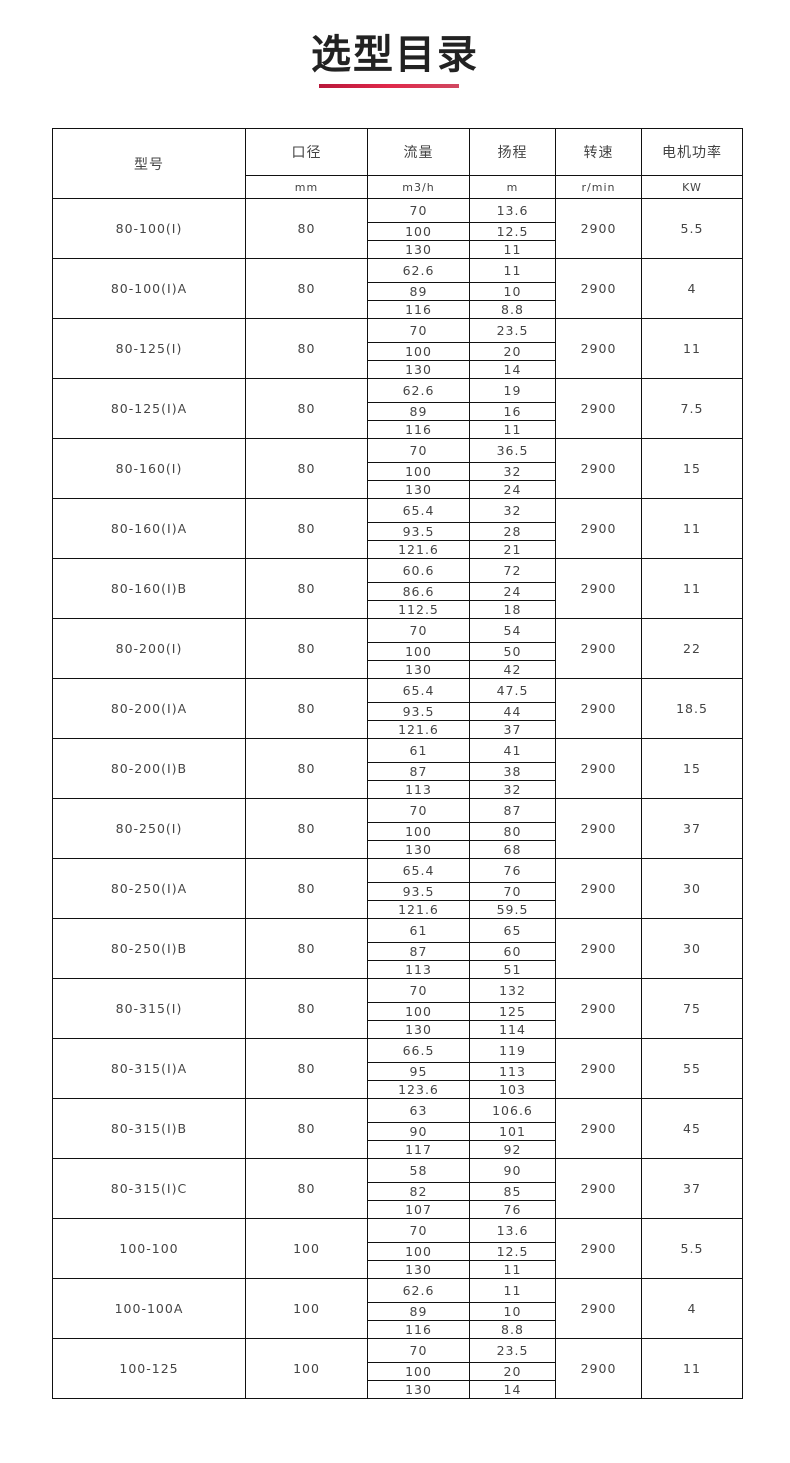 This screenshot has width=790, height=1463. Describe the element at coordinates (512, 711) in the screenshot. I see `head-cell: 44` at that location.